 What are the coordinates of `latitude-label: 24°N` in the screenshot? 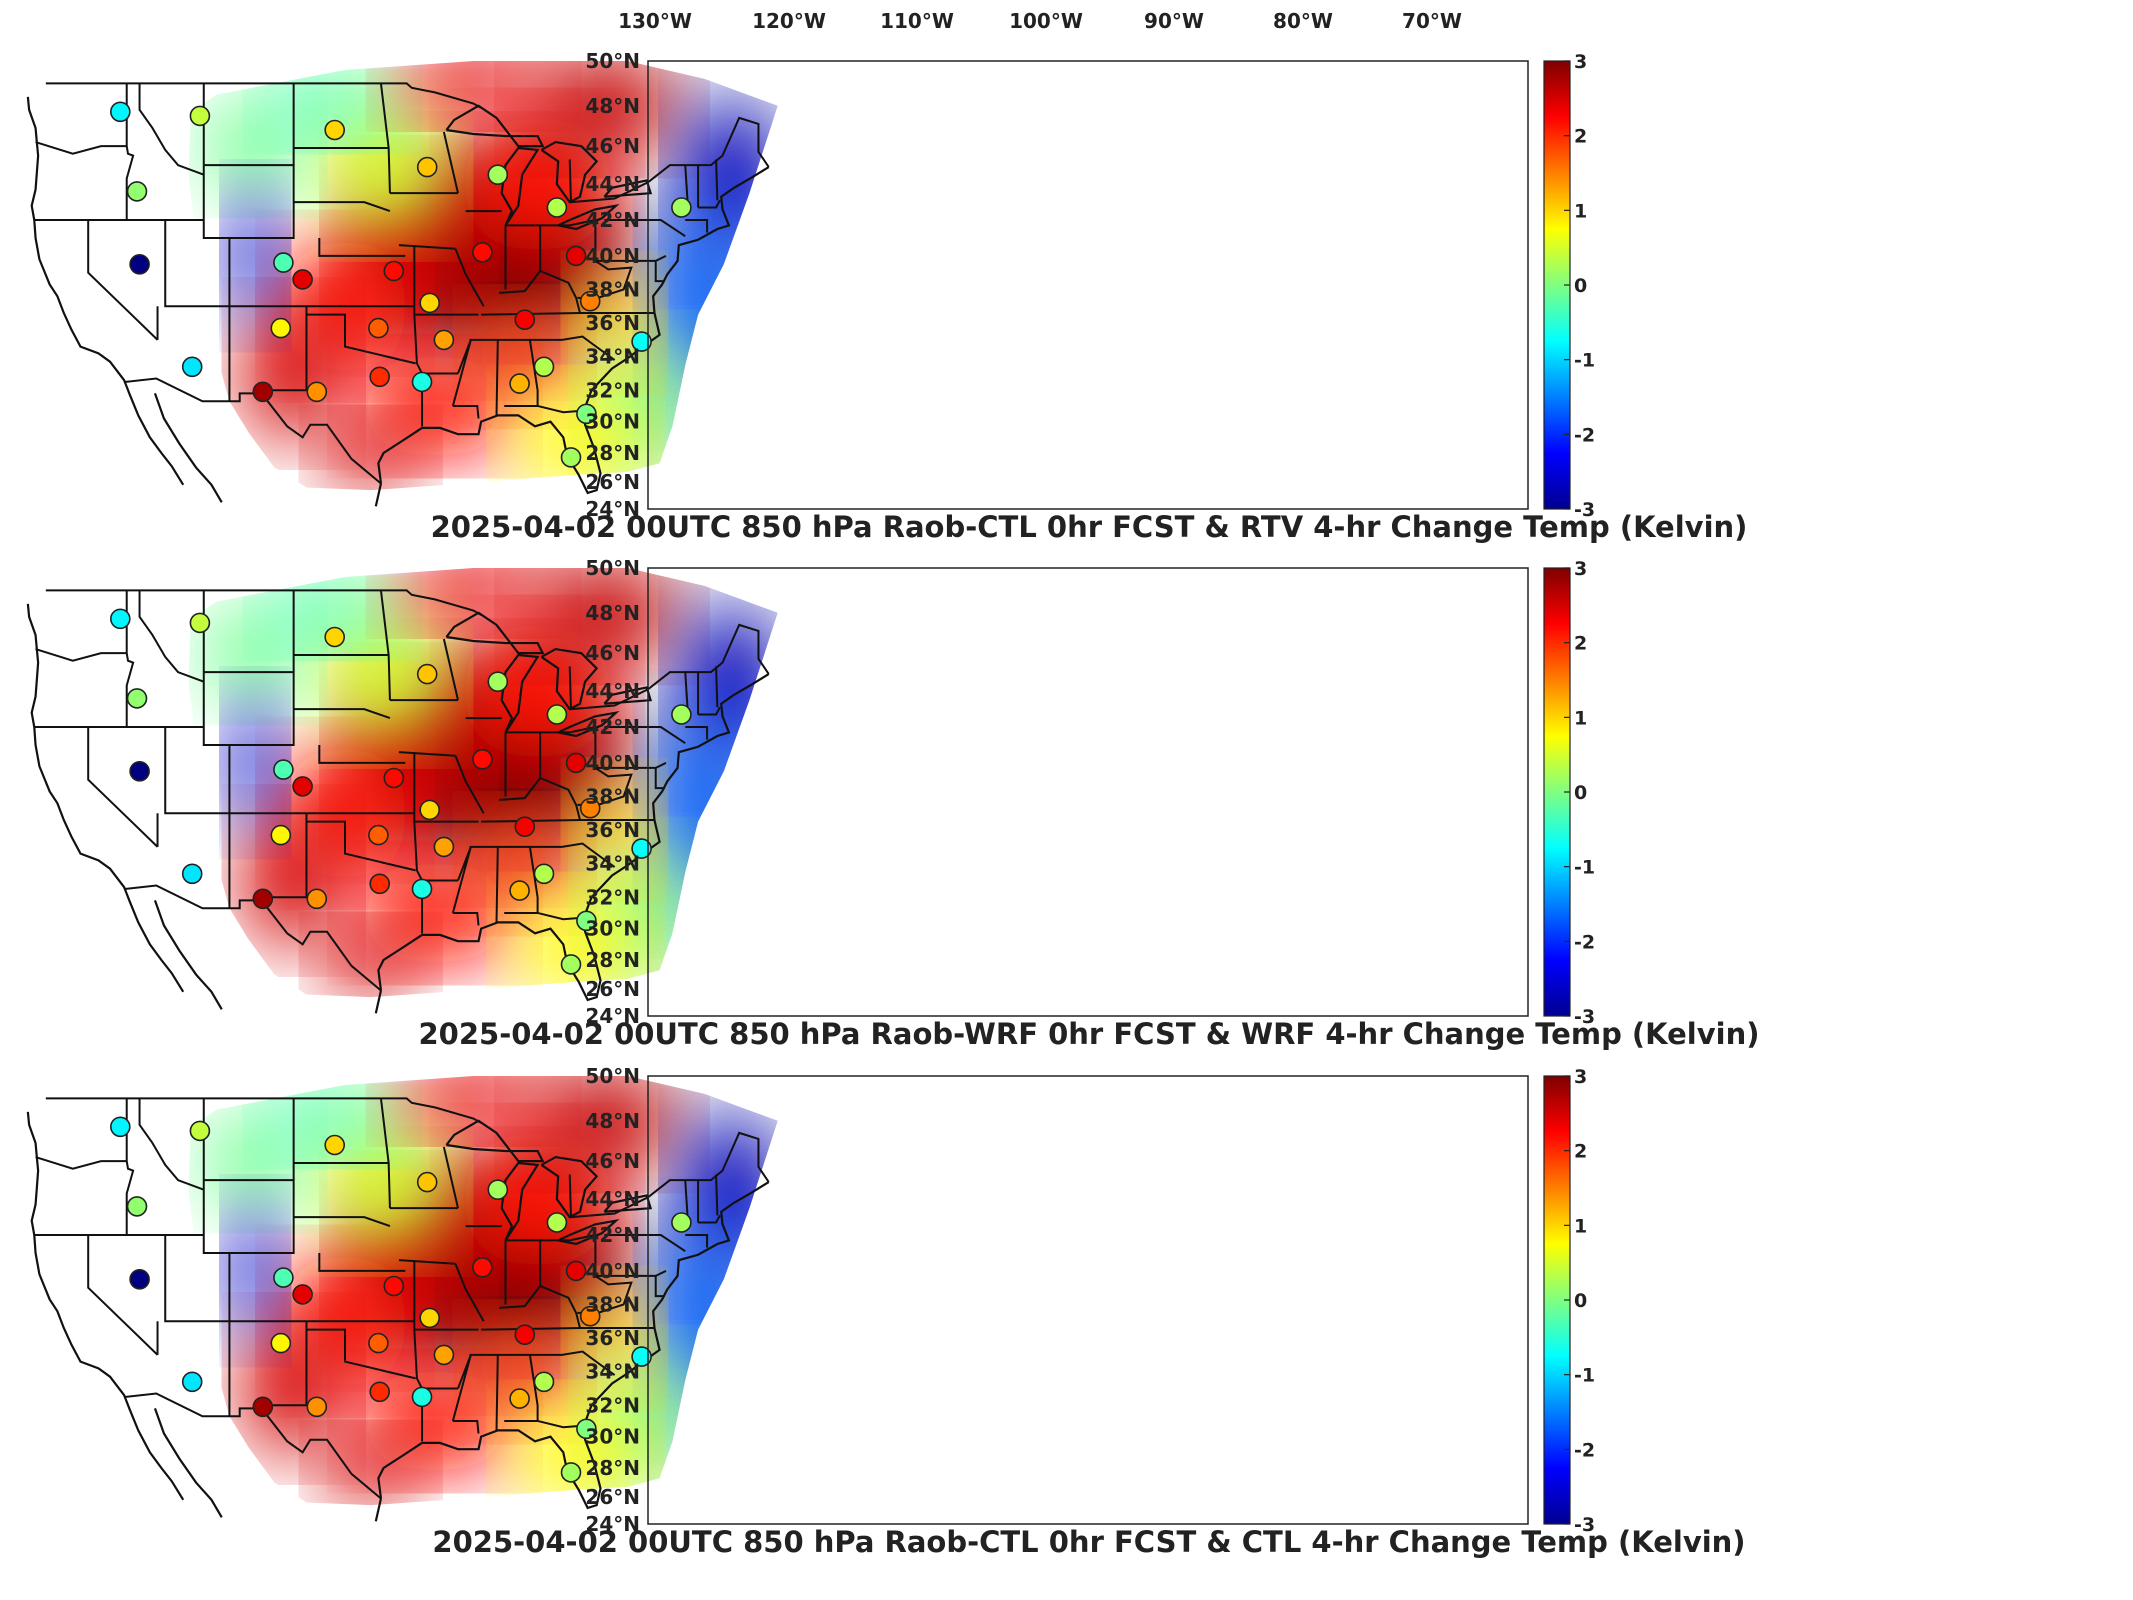 It's located at (612, 1016).